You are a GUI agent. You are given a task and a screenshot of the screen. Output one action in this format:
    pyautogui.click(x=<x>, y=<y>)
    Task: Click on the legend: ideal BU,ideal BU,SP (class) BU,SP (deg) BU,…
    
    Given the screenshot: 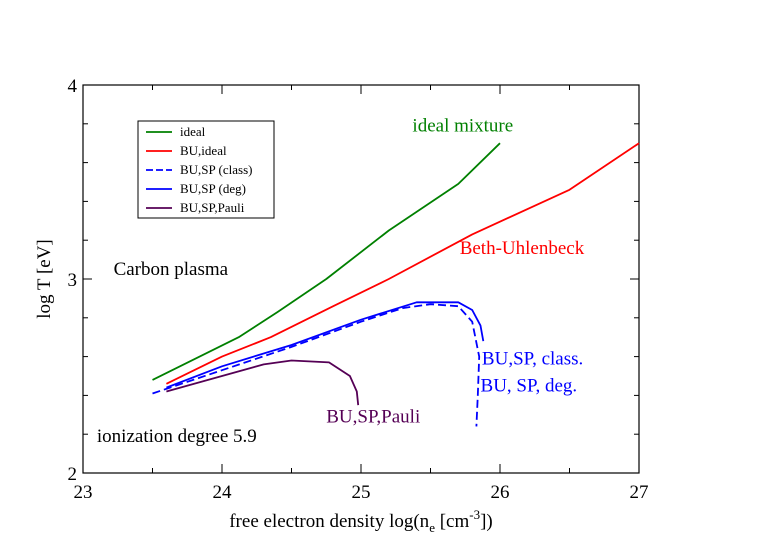 What is the action you would take?
    pyautogui.click(x=206, y=169)
    